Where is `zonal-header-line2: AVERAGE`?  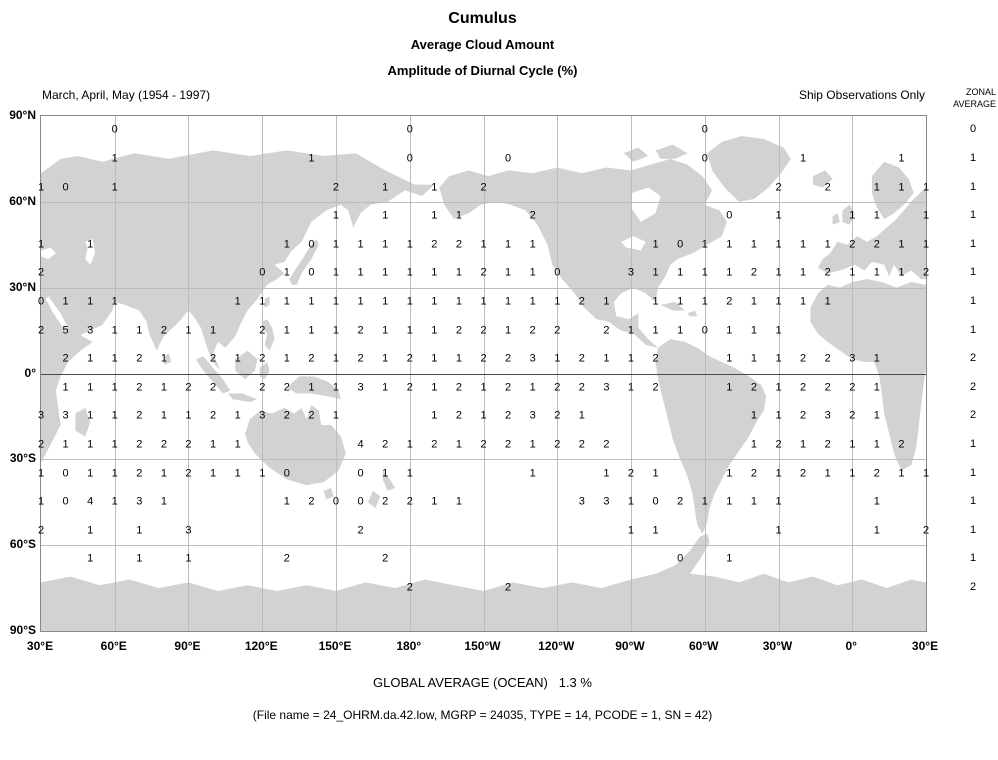 zonal-header-line2: AVERAGE is located at coordinates (974, 104).